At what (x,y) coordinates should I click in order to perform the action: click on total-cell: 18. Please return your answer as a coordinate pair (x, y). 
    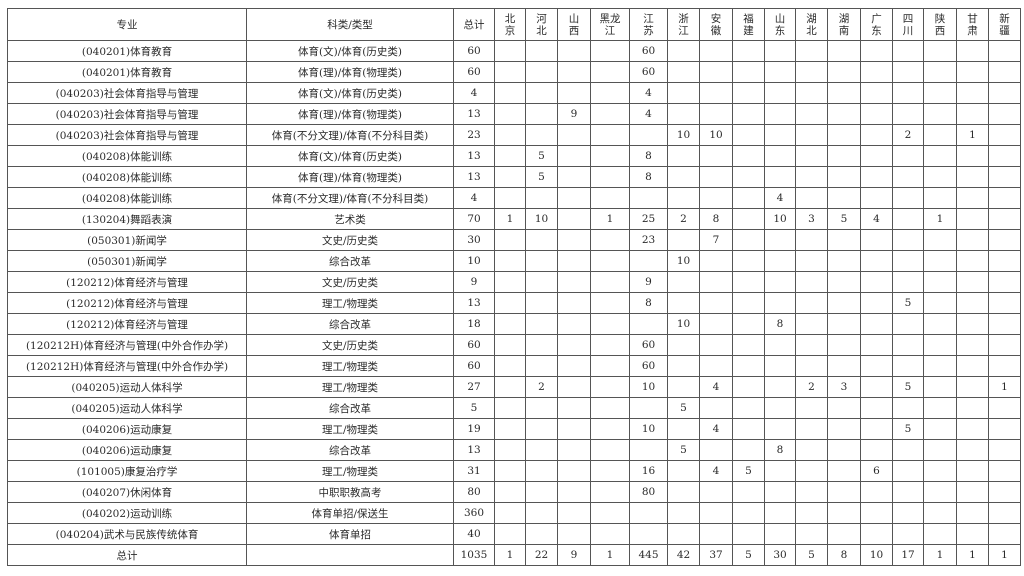
    Looking at the image, I should click on (474, 324).